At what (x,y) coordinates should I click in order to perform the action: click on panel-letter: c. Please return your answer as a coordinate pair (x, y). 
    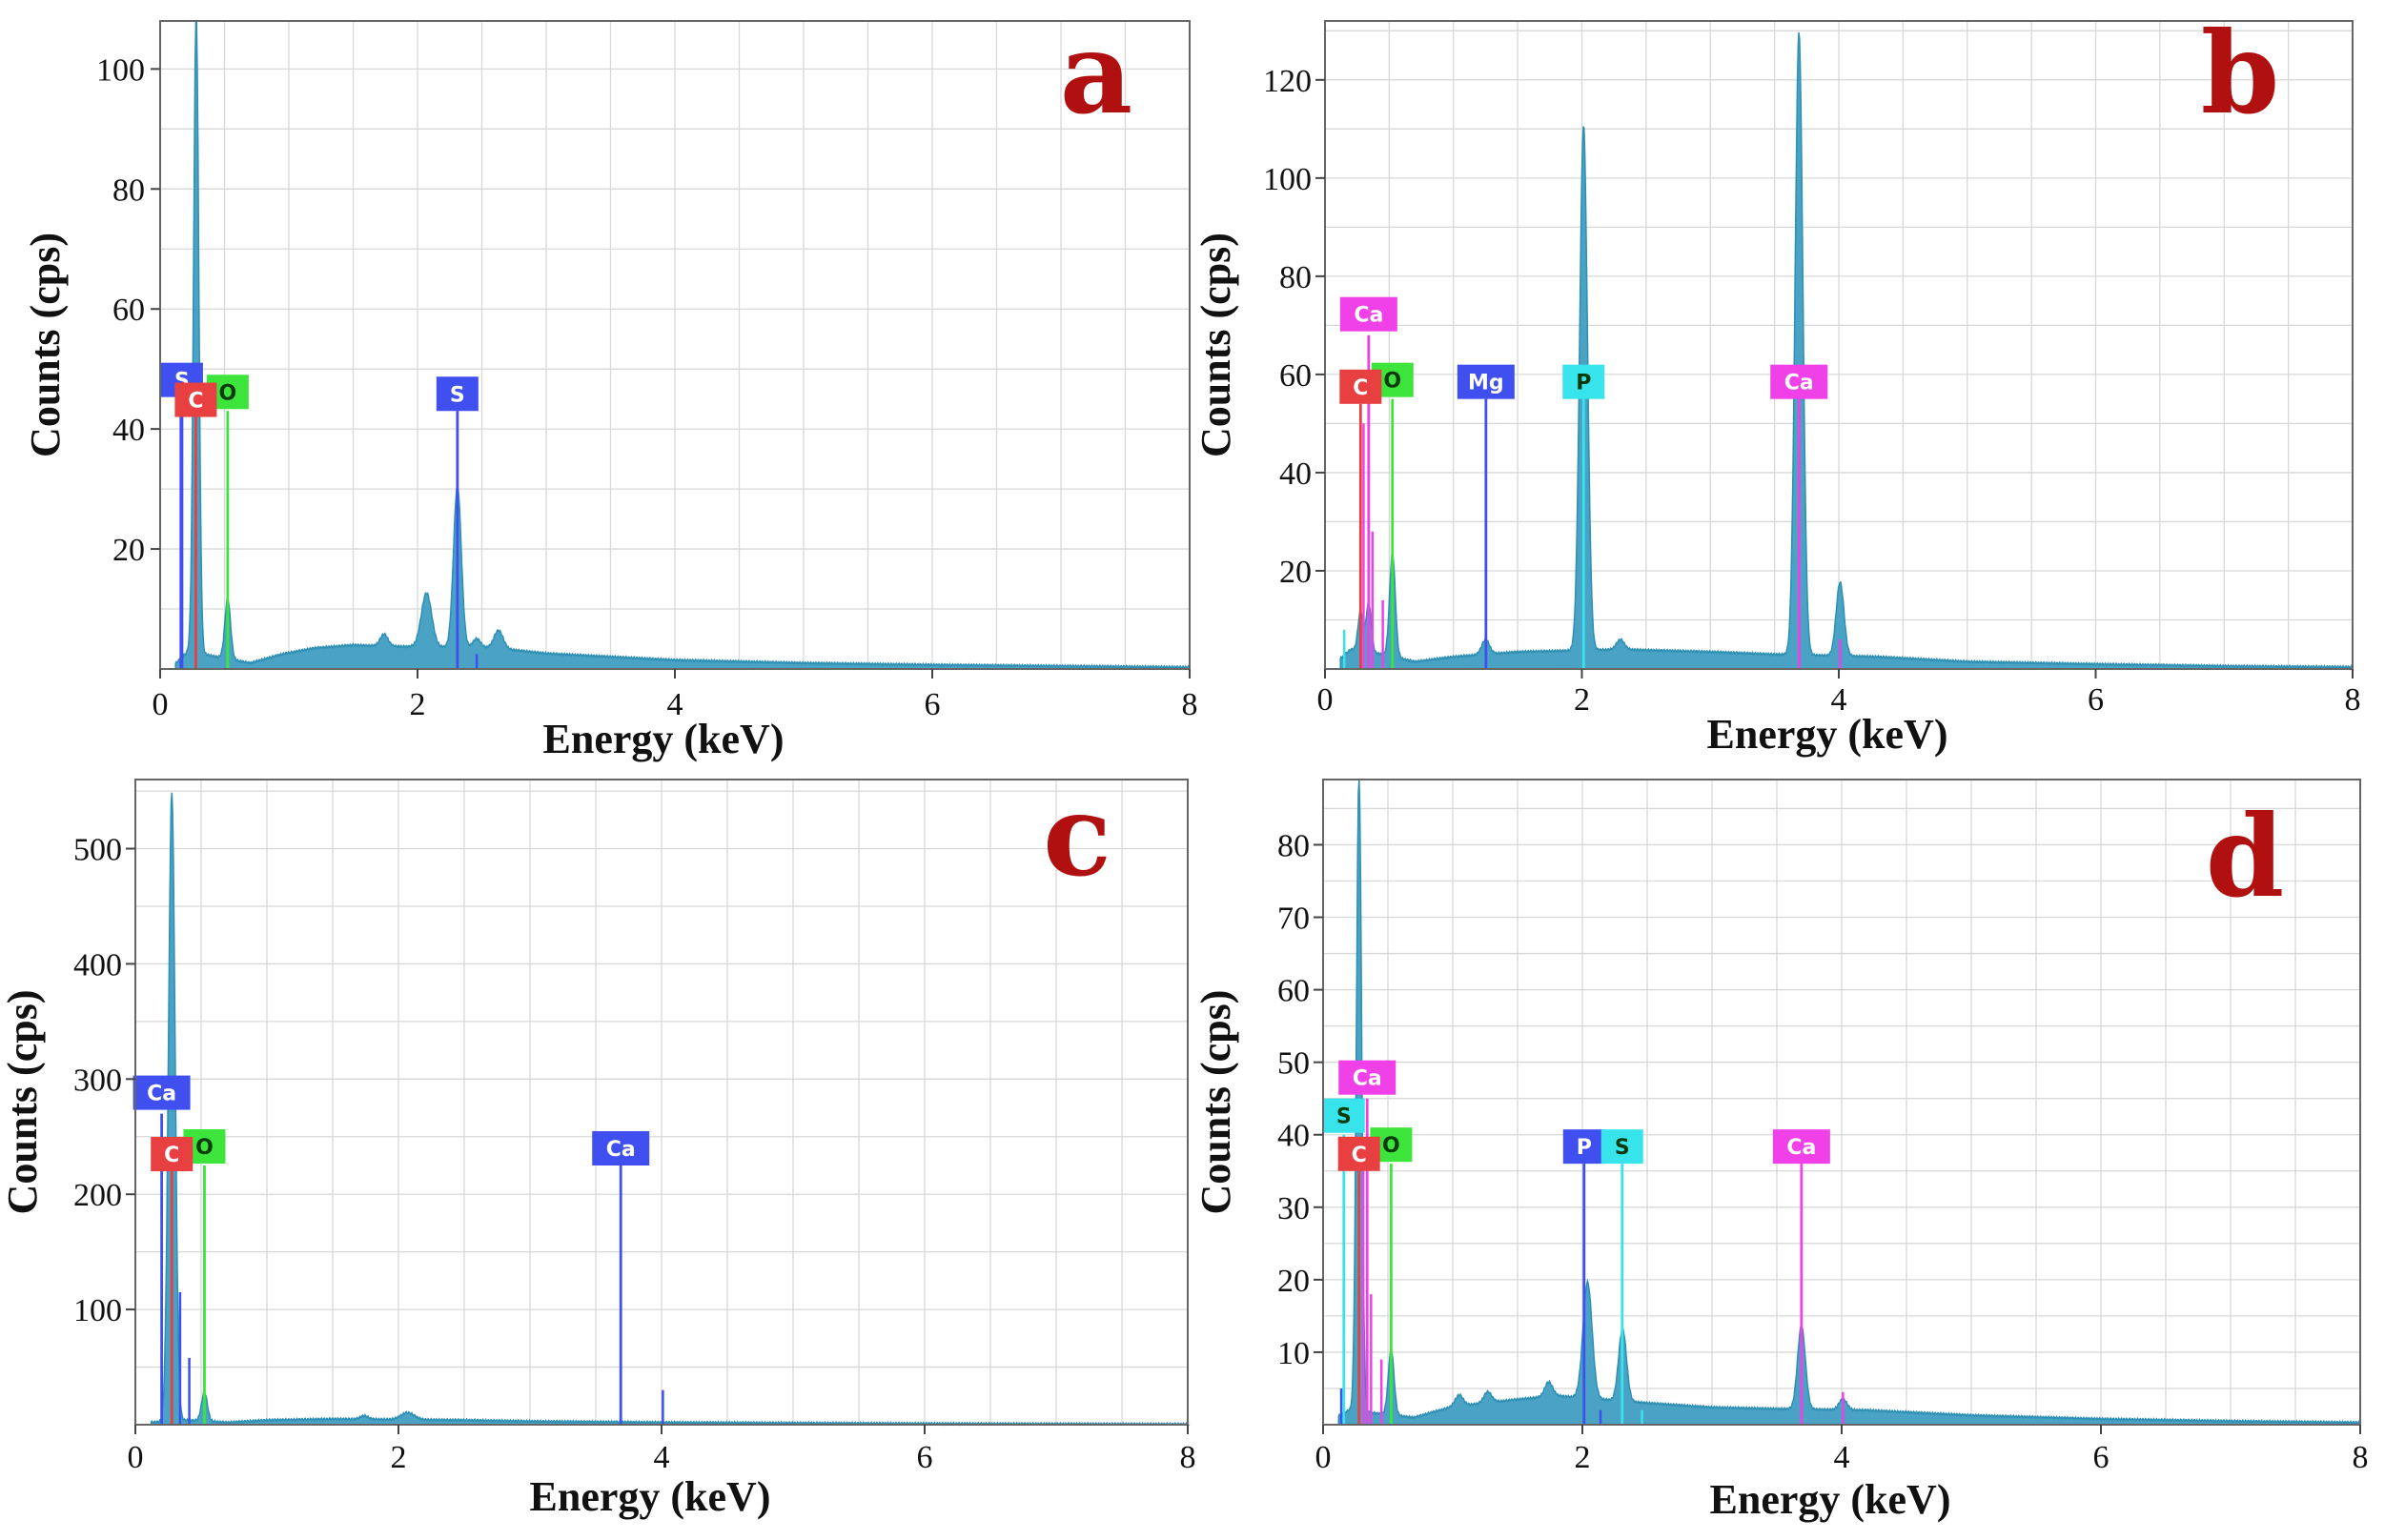
    Looking at the image, I should click on (1077, 835).